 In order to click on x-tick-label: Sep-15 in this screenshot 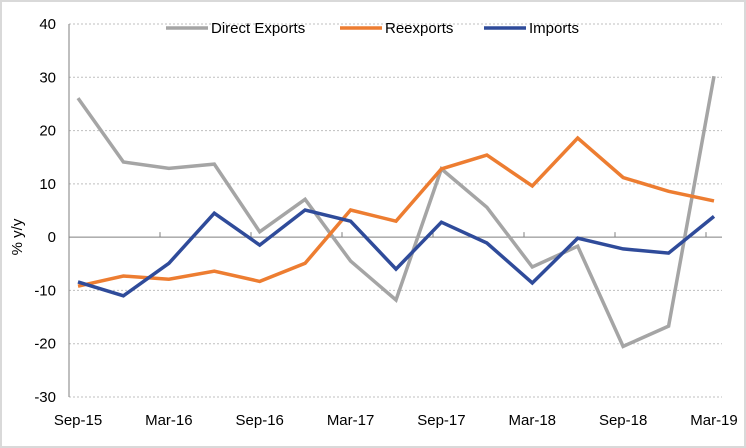, I will do `click(78, 420)`.